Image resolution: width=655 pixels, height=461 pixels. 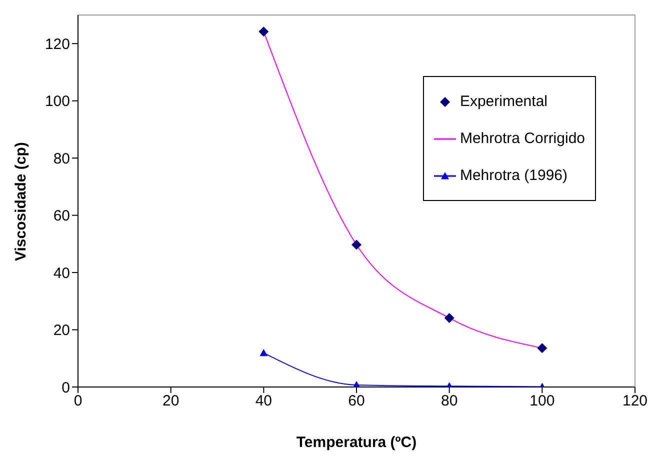 I want to click on legend-label: Experimental, so click(x=504, y=101).